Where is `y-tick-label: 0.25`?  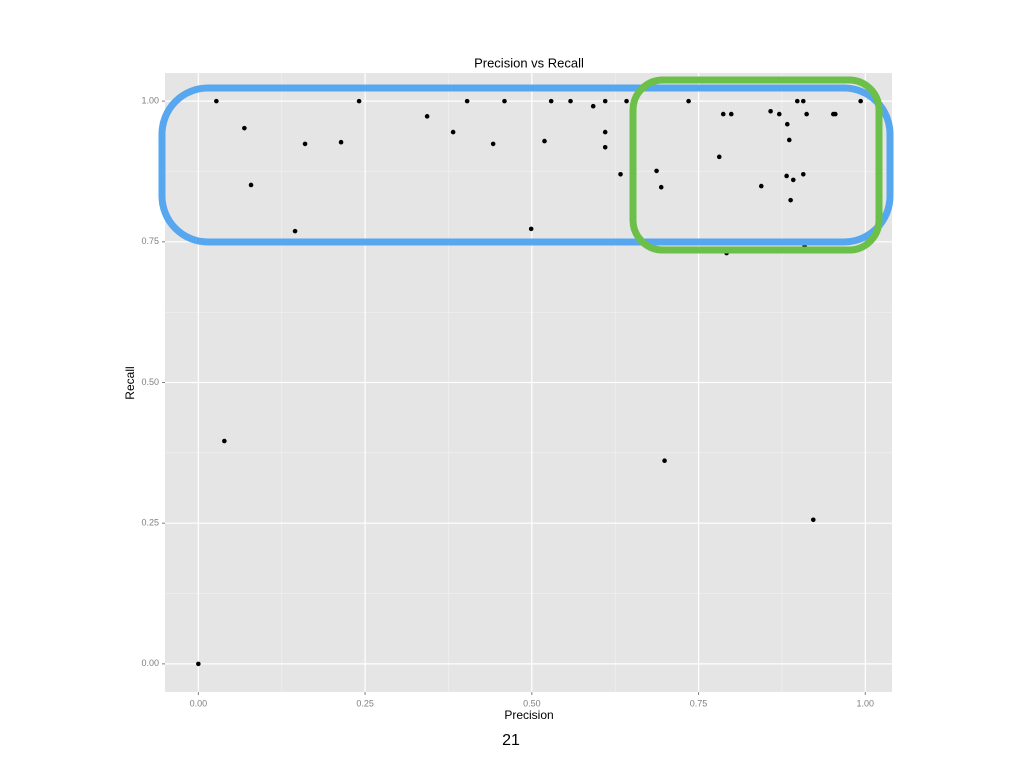 y-tick-label: 0.25 is located at coordinates (150, 523).